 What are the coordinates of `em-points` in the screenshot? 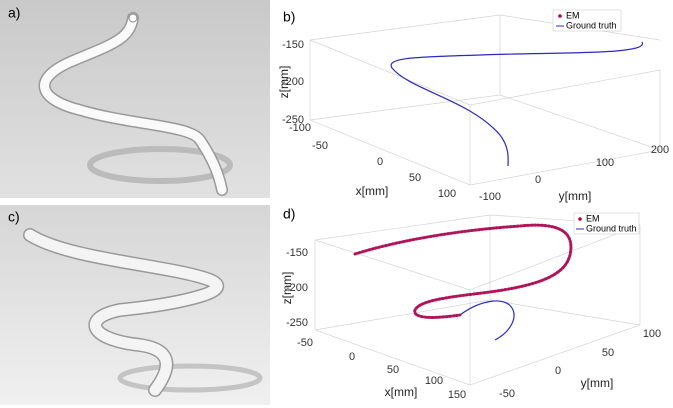 It's located at (463, 271).